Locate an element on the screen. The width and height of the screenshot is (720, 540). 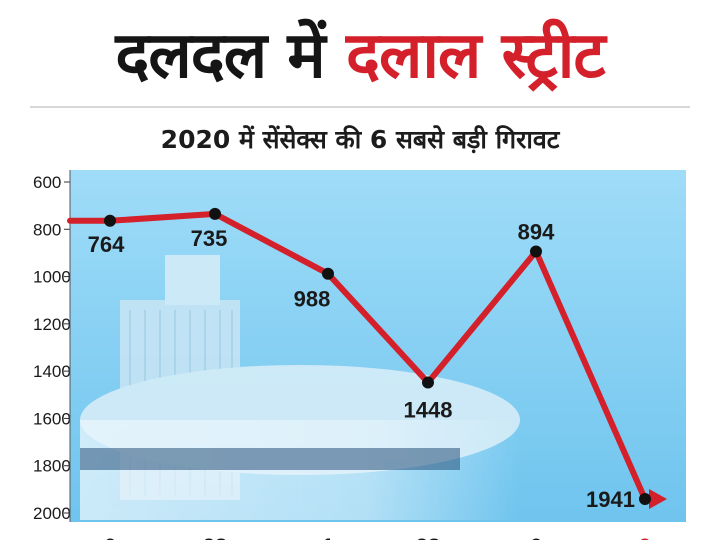
data-label: 1448 is located at coordinates (428, 409).